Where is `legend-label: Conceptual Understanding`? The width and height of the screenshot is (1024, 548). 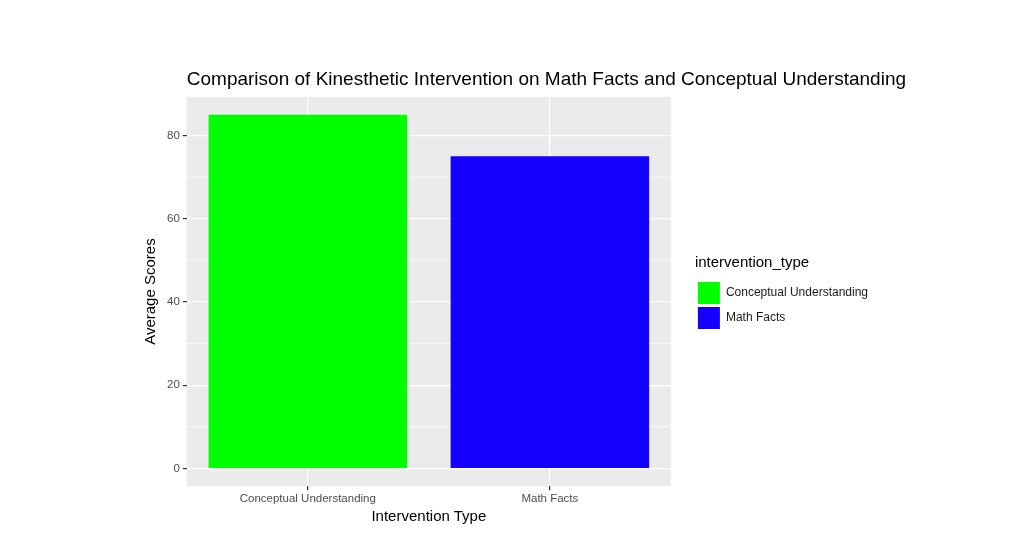
legend-label: Conceptual Understanding is located at coordinates (797, 292).